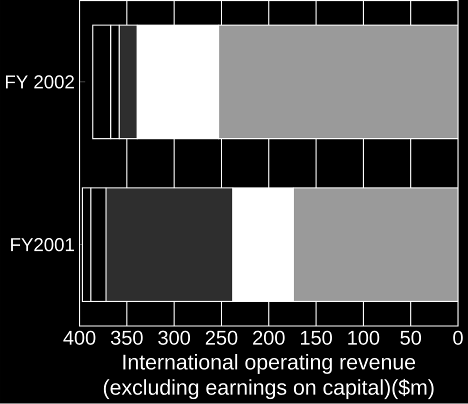 The height and width of the screenshot is (404, 468). Describe the element at coordinates (40, 82) in the screenshot. I see `y-tick-label: FY 2002` at that location.